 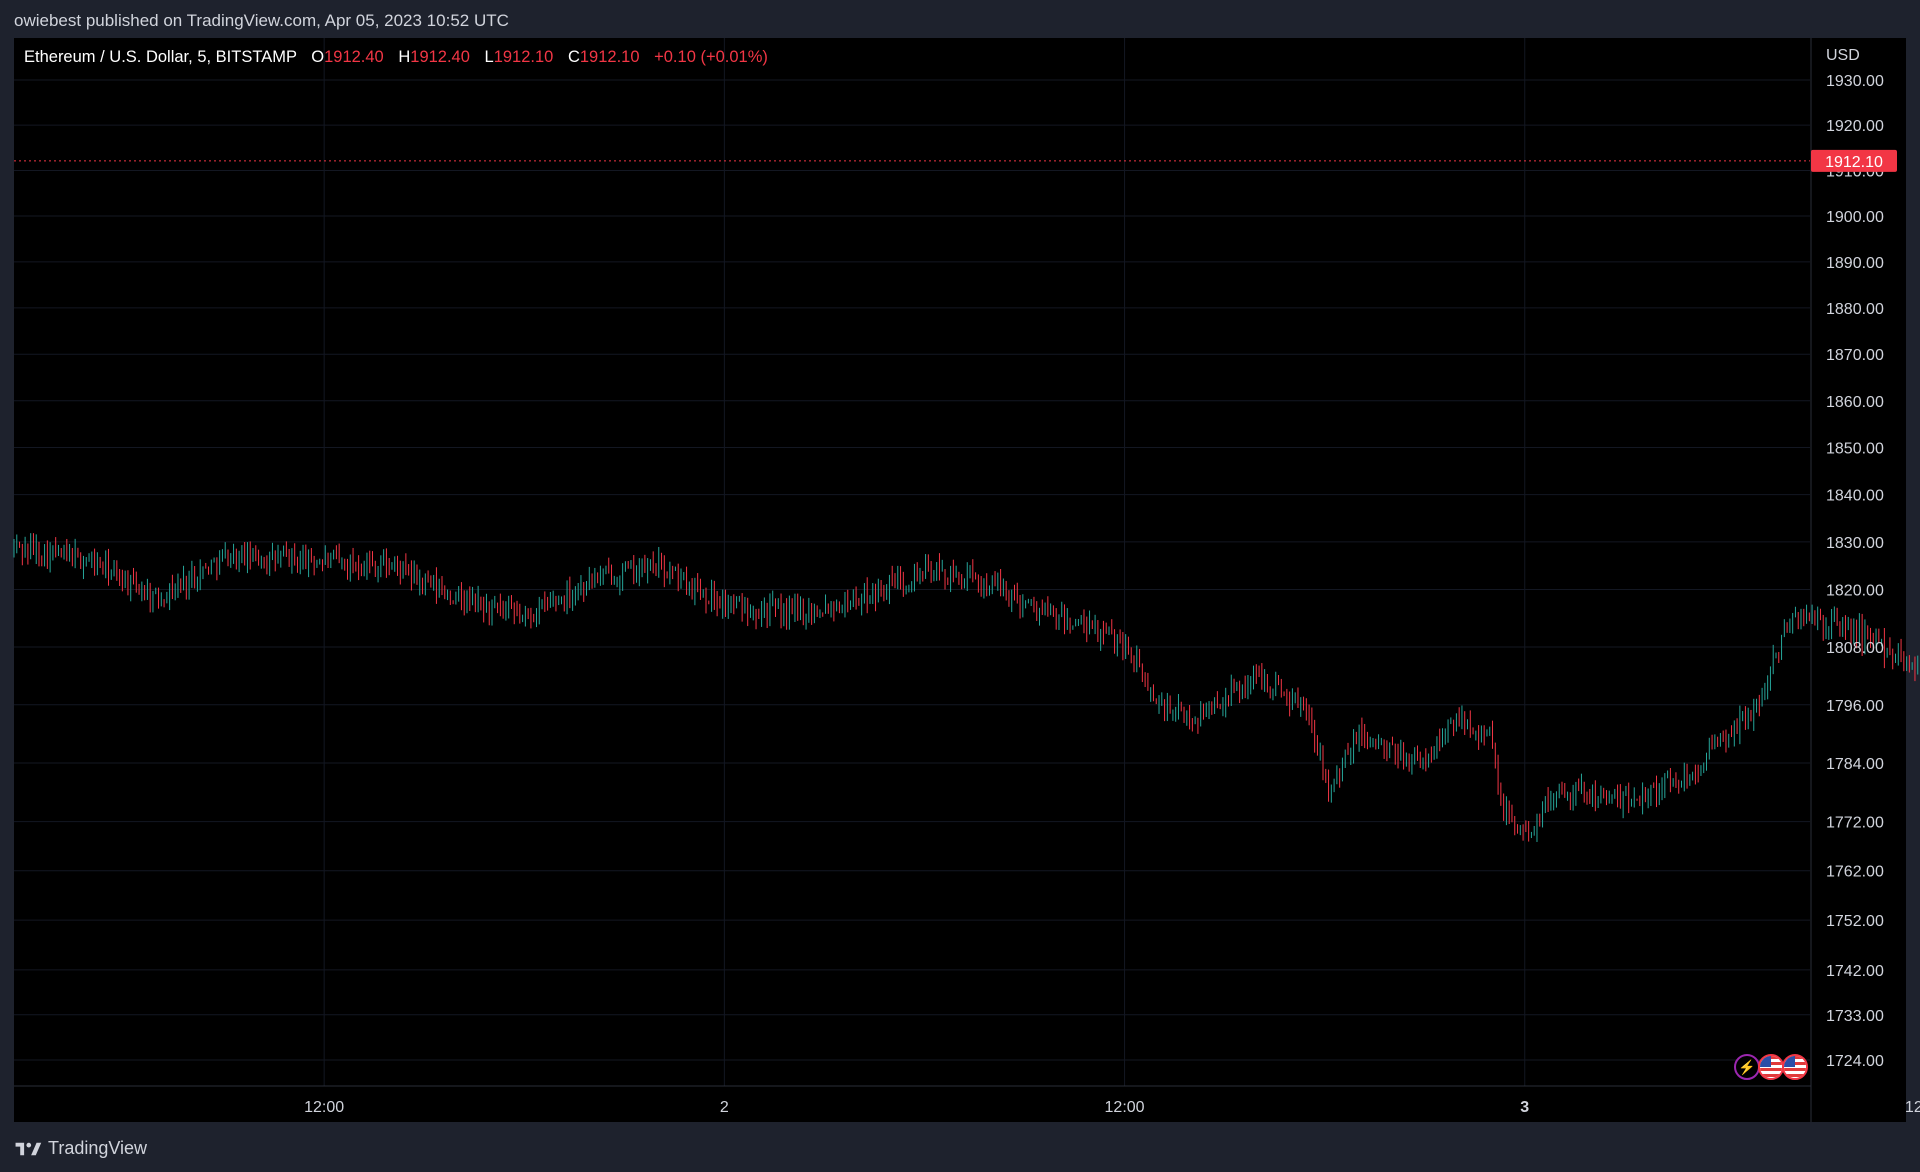 I want to click on close-value: 1912.10, so click(x=609, y=57).